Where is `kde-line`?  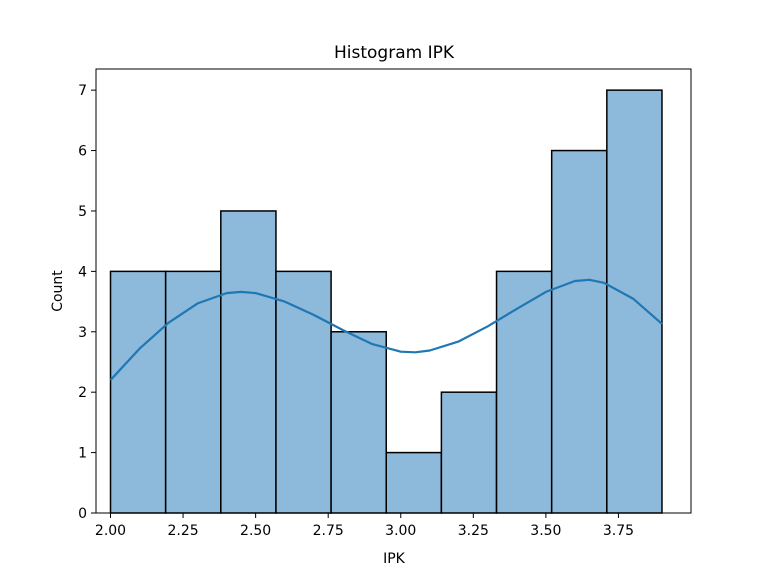 kde-line is located at coordinates (386, 329).